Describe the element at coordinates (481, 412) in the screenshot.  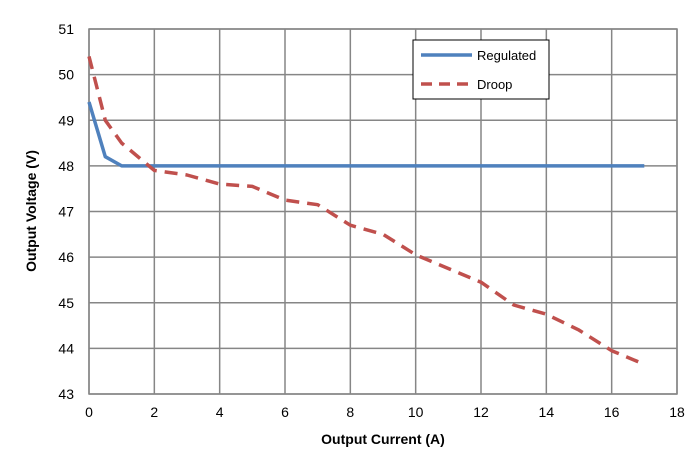
I see `x-tick-label: 12` at that location.